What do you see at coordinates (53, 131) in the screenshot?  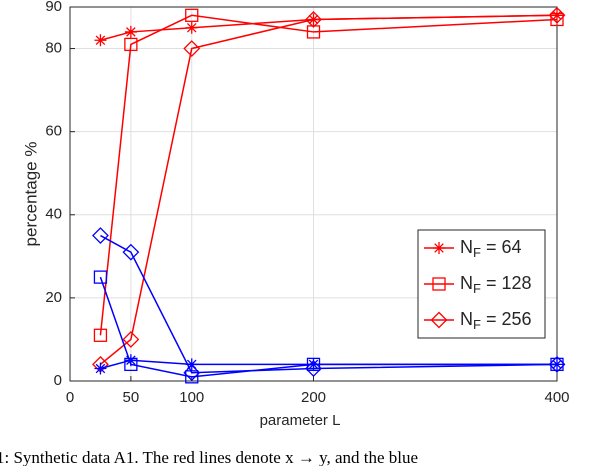 I see `y-tick-label: 60` at bounding box center [53, 131].